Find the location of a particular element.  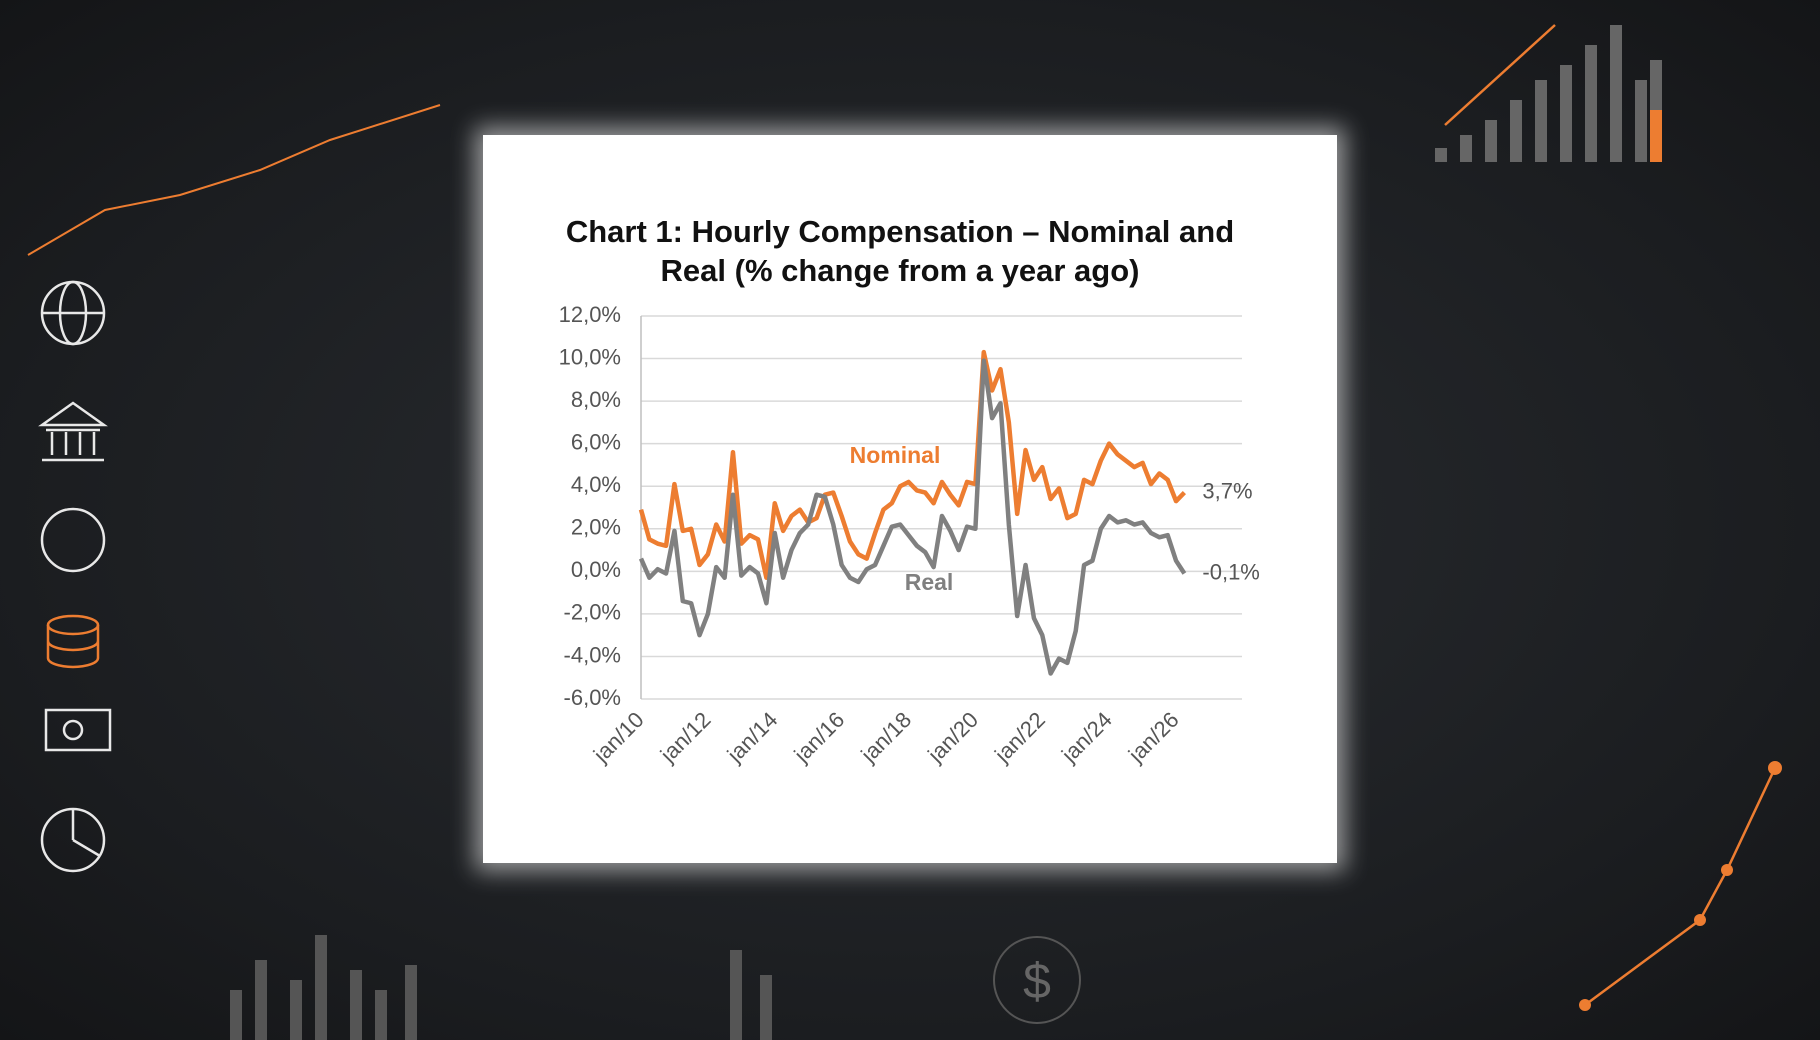

x-tick-label: jan/16 is located at coordinates (819, 737).